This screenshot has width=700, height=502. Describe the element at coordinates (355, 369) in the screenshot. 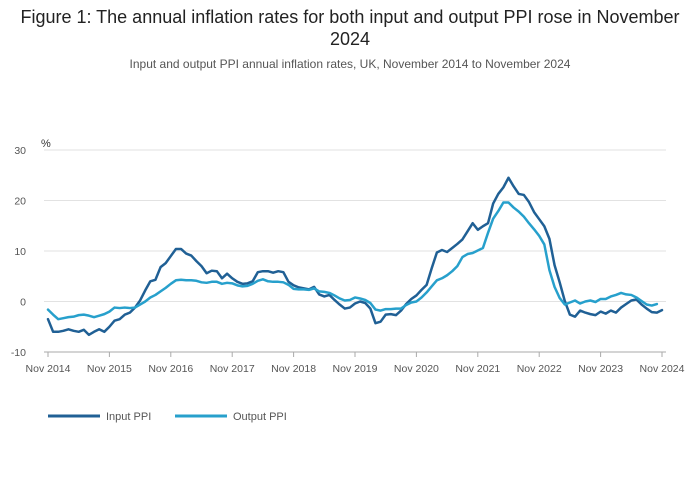

I see `x-tick-label: Nov 2019` at that location.